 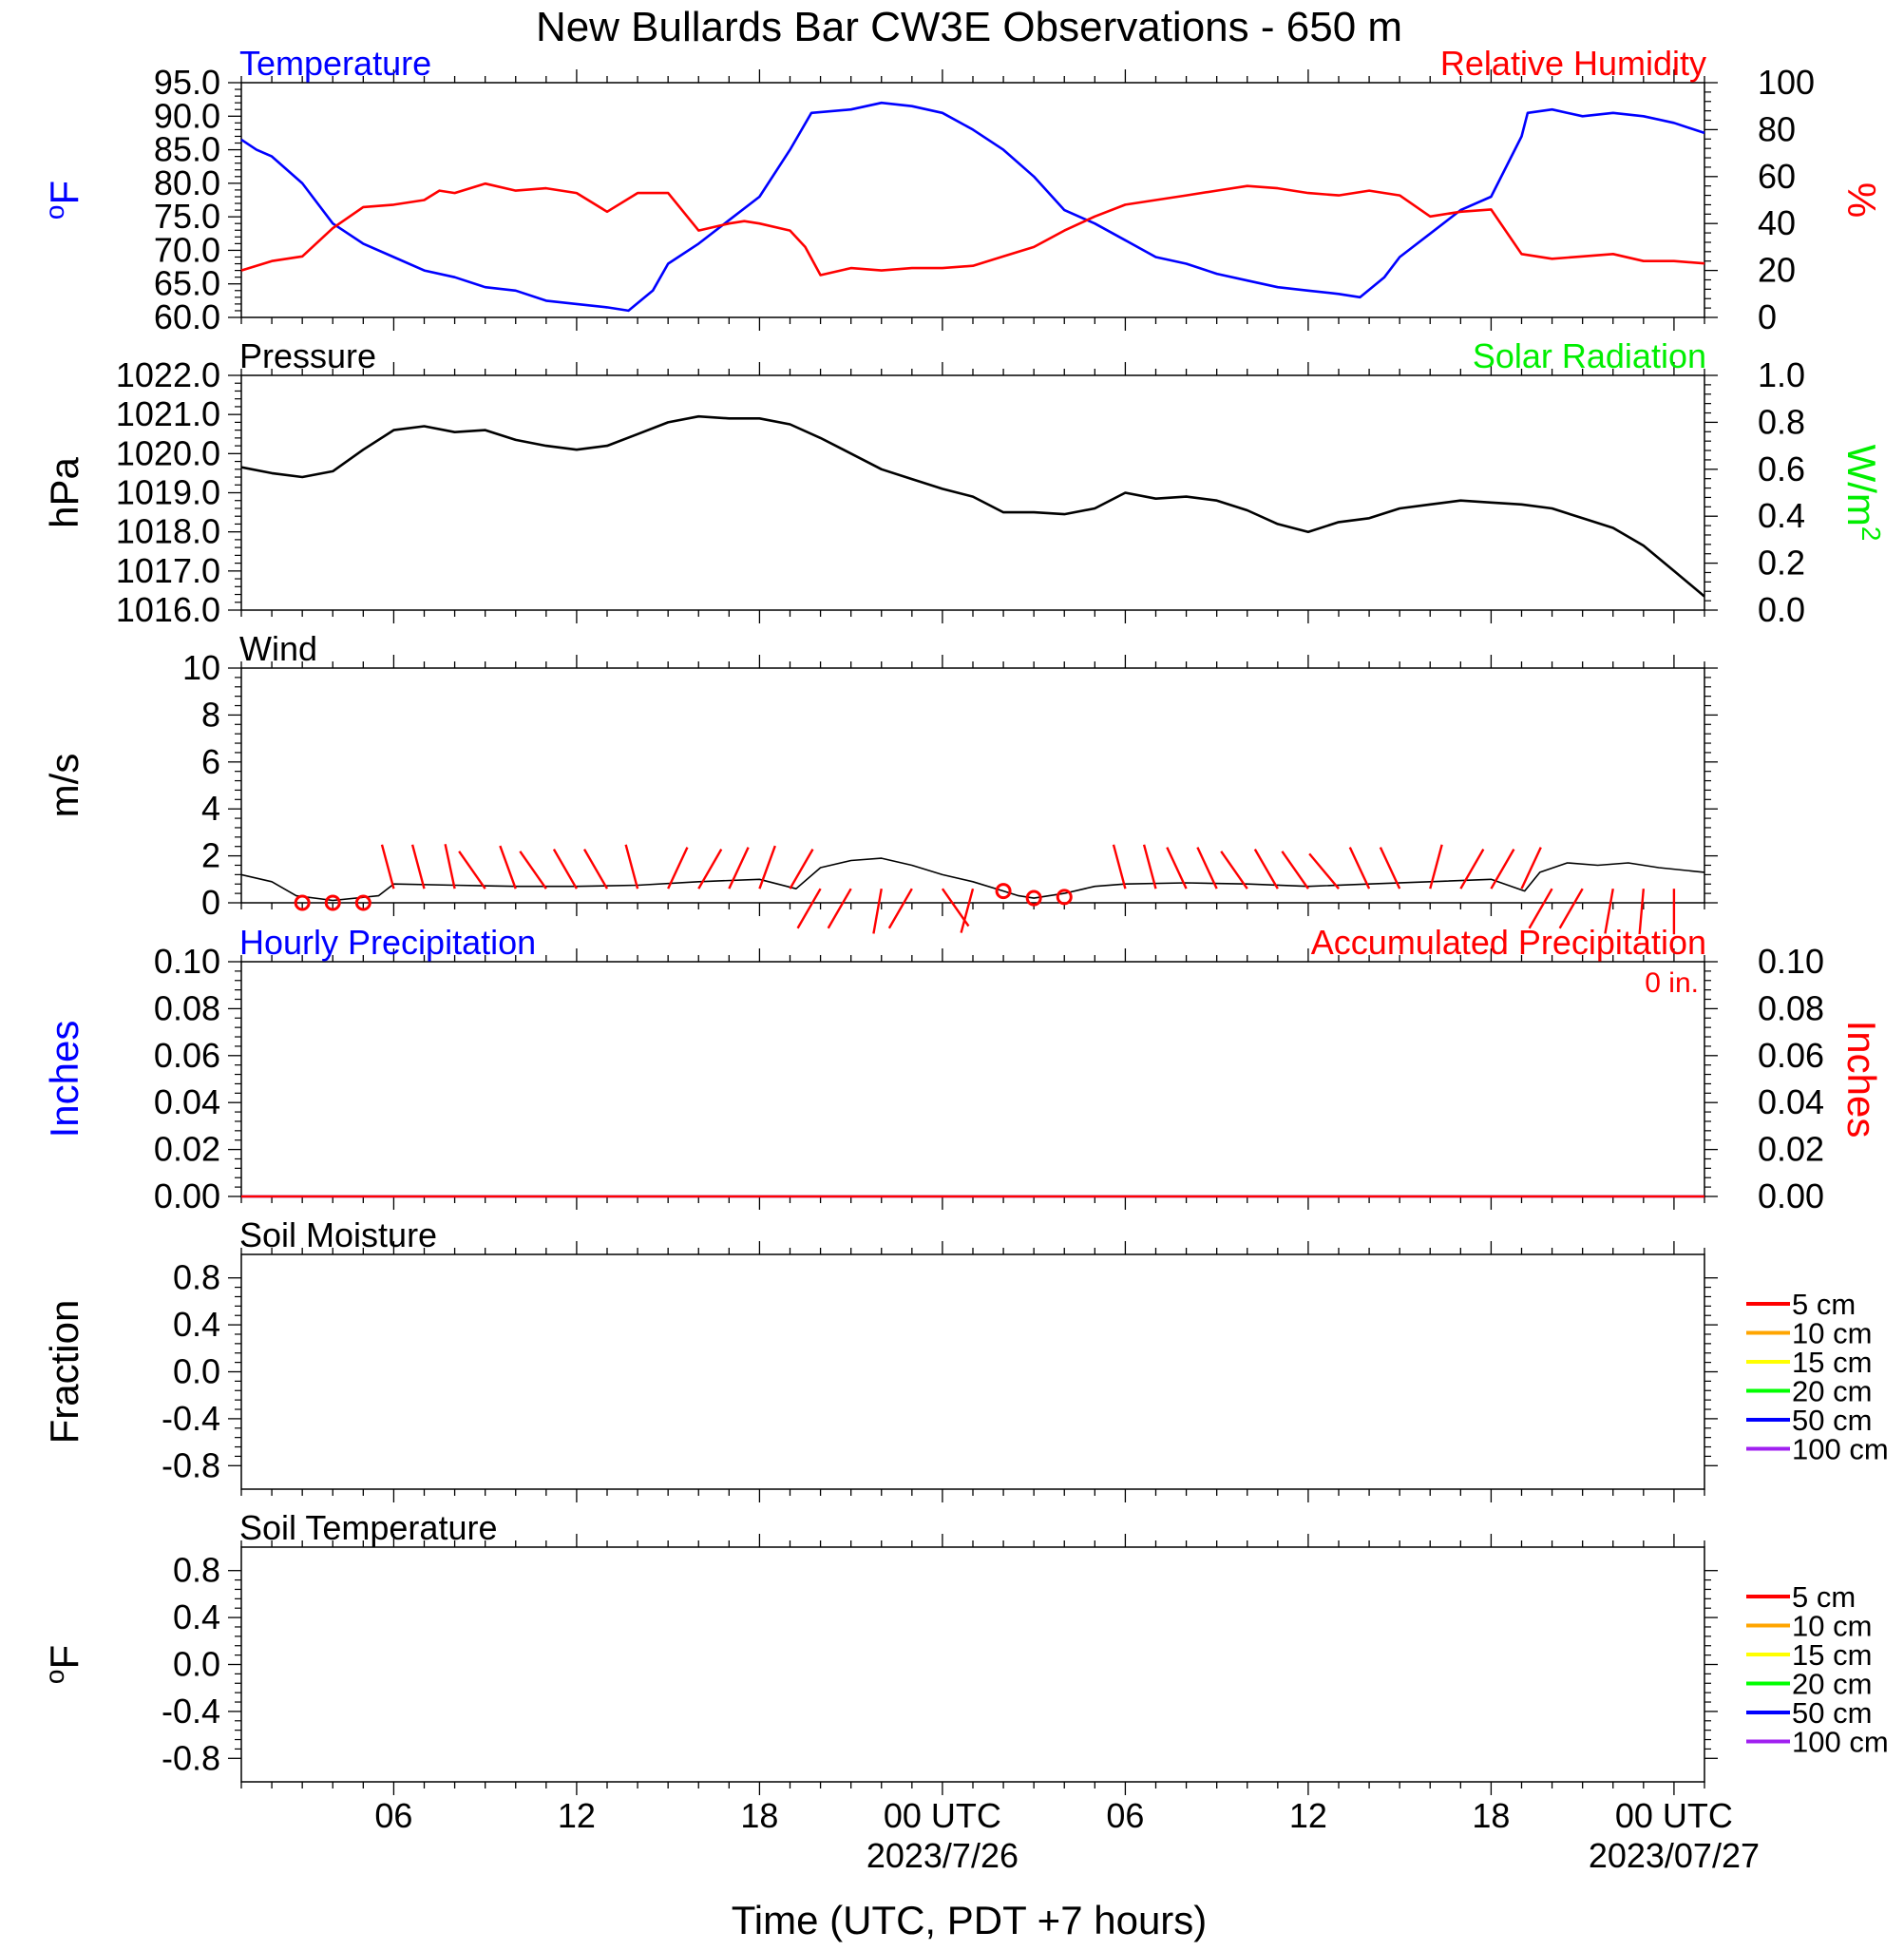 I want to click on y-tick-label-left: 1018.0, so click(x=168, y=531).